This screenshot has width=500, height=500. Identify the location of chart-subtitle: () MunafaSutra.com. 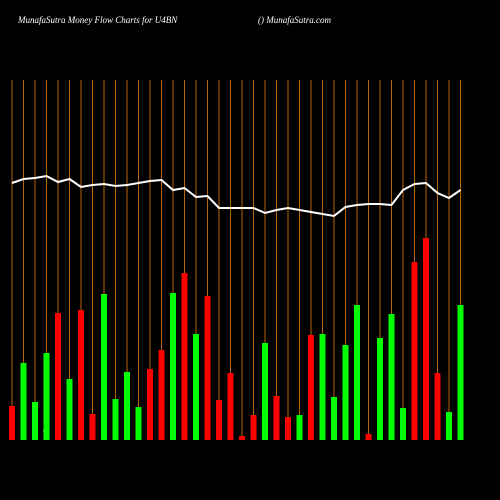
(294, 20).